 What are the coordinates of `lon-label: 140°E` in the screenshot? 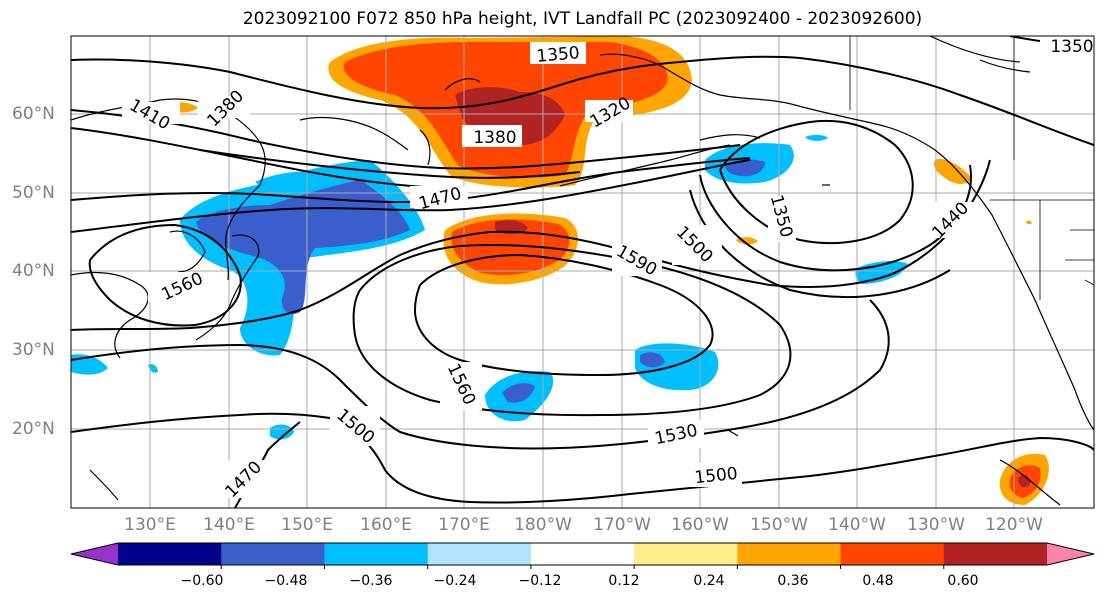 It's located at (229, 525).